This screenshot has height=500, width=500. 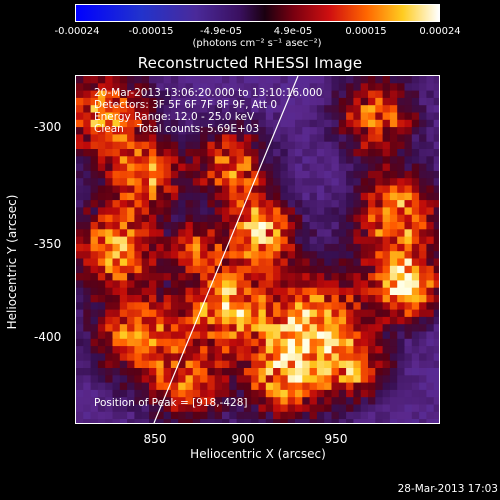 What do you see at coordinates (48, 244) in the screenshot?
I see `y-tick-label: -350` at bounding box center [48, 244].